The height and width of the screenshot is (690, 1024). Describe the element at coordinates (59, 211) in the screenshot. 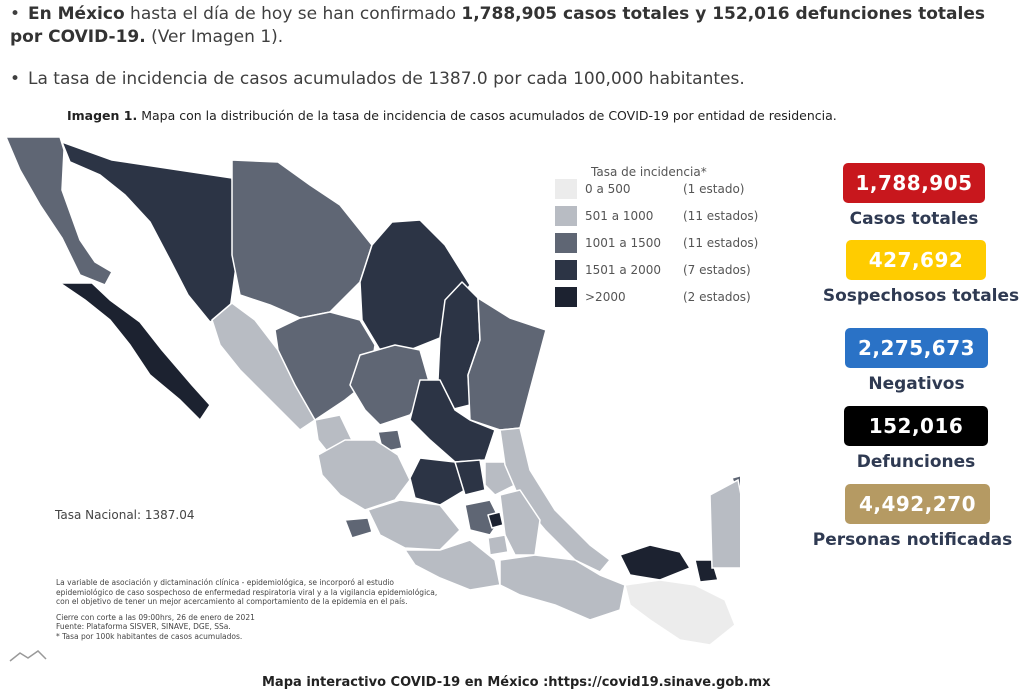

I see `state-baja-california` at that location.